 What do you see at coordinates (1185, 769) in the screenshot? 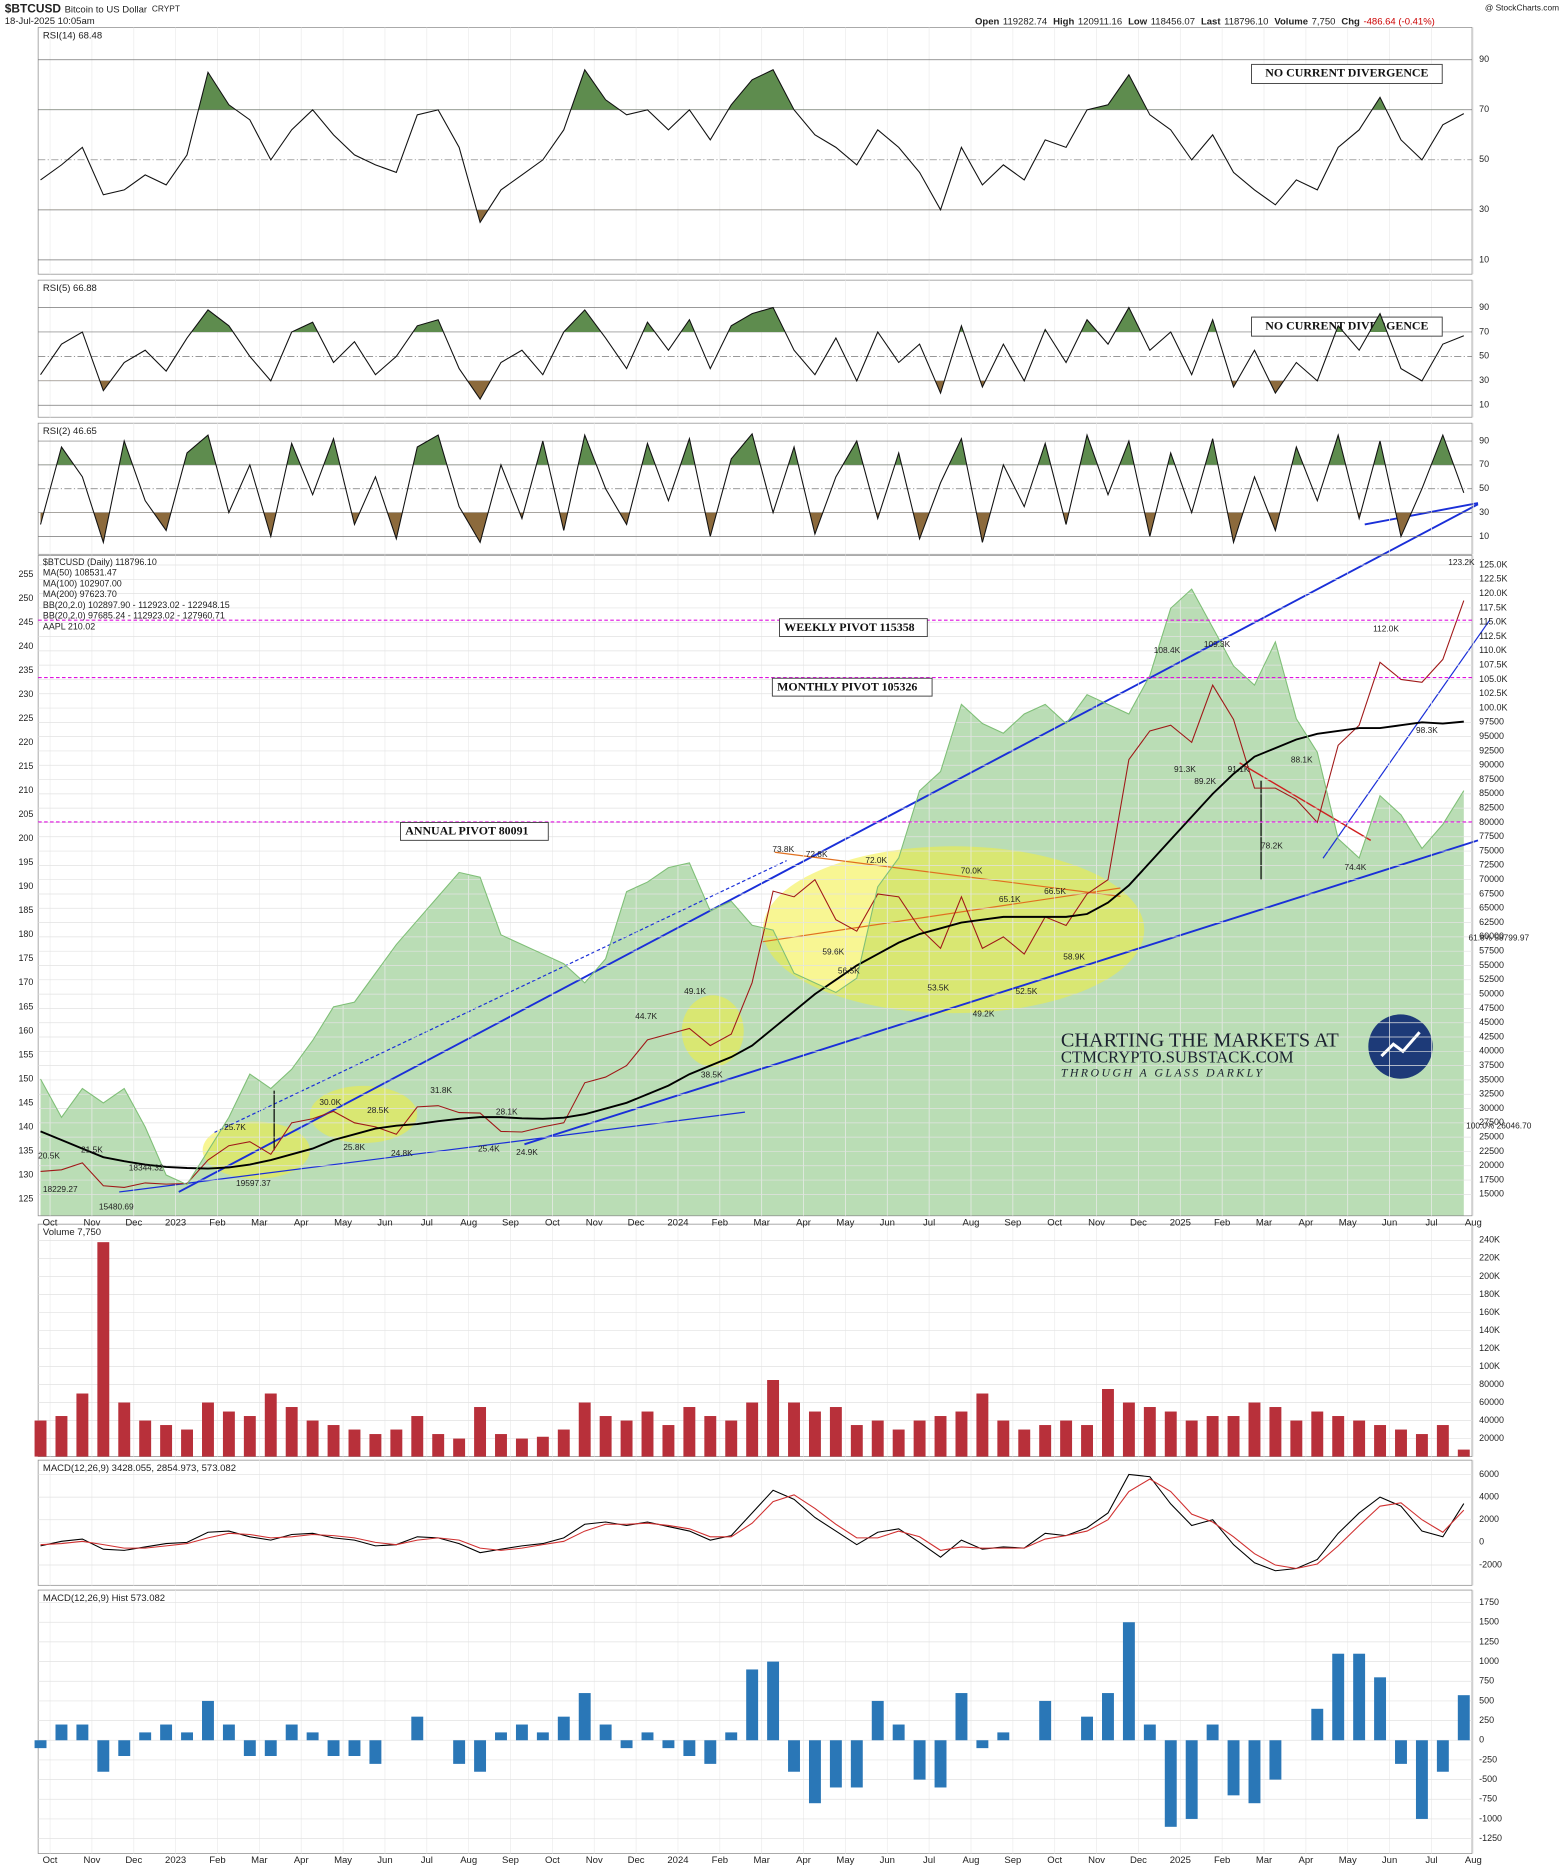
I see `price-annotation: 91.3K` at bounding box center [1185, 769].